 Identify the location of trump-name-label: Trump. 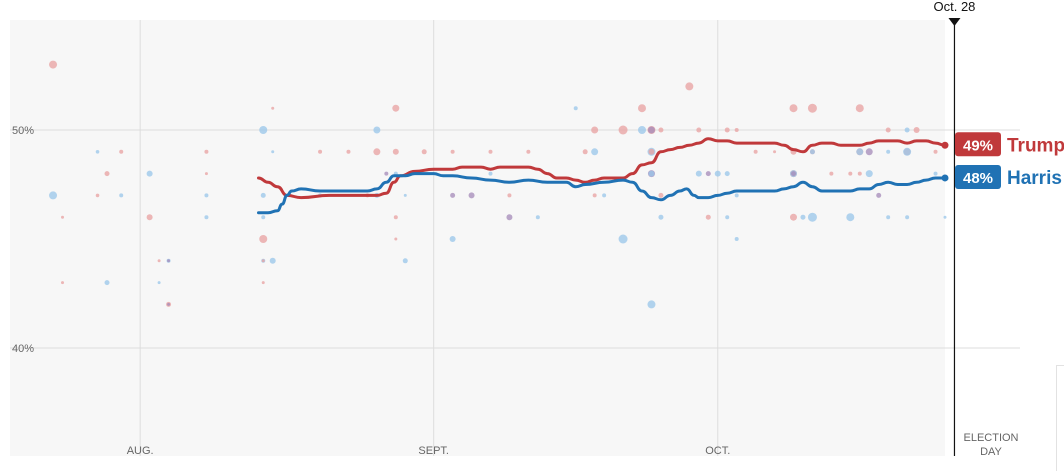
(1035, 145).